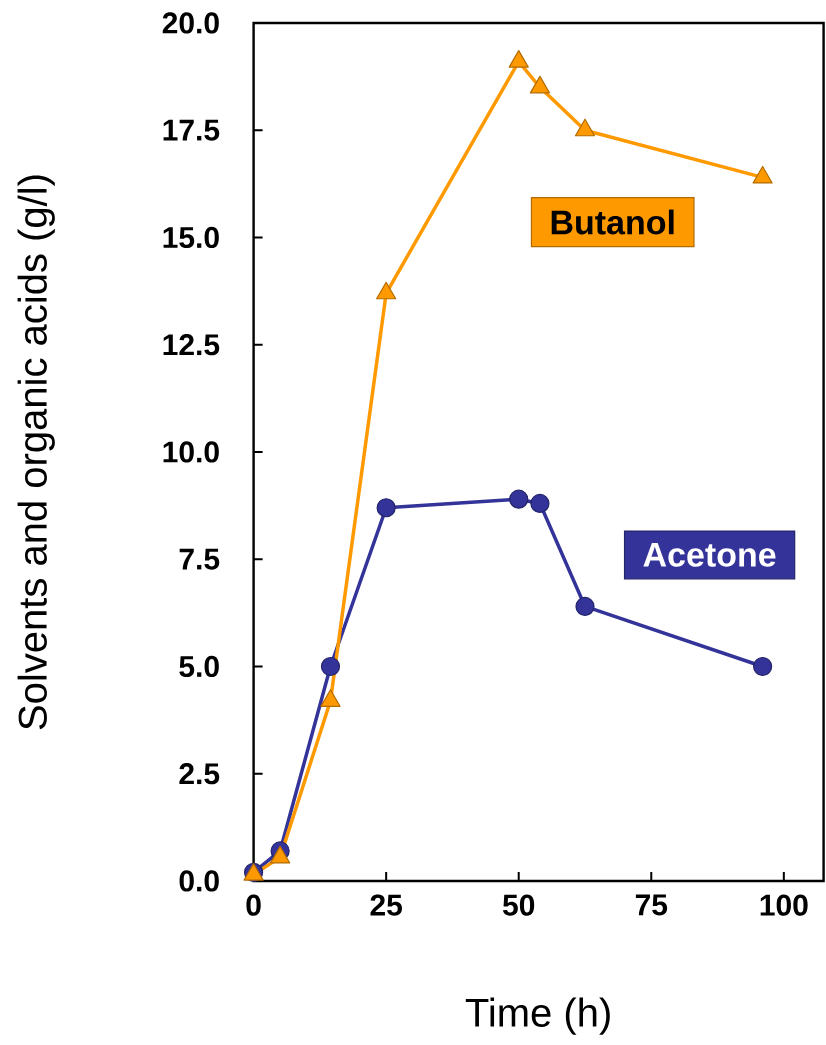 The width and height of the screenshot is (826, 1045). What do you see at coordinates (199, 774) in the screenshot?
I see `y-tick-label: 2.5` at bounding box center [199, 774].